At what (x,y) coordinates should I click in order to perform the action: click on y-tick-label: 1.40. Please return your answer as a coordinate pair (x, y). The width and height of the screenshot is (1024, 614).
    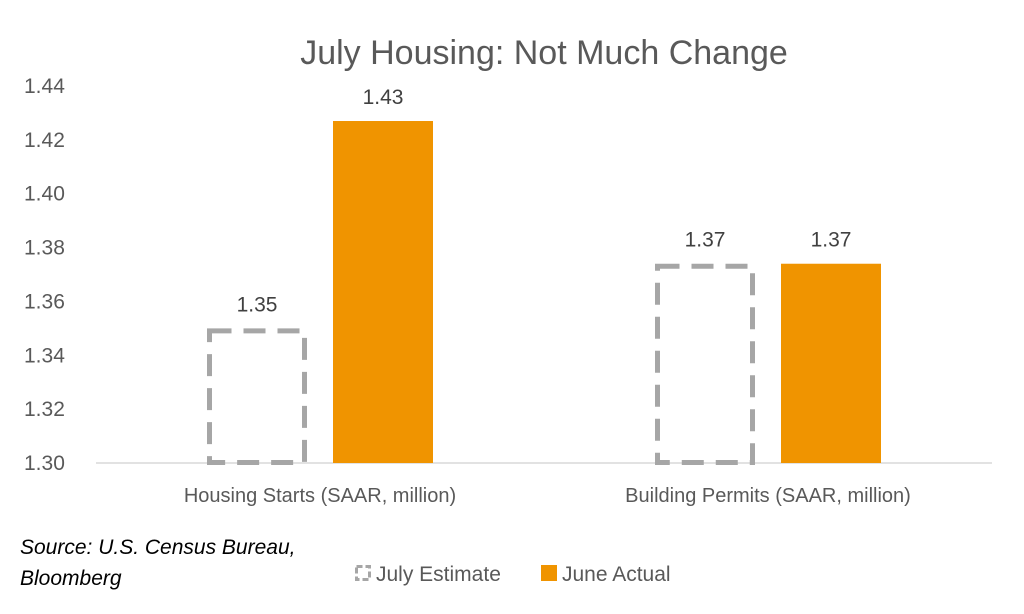
    Looking at the image, I should click on (44, 194).